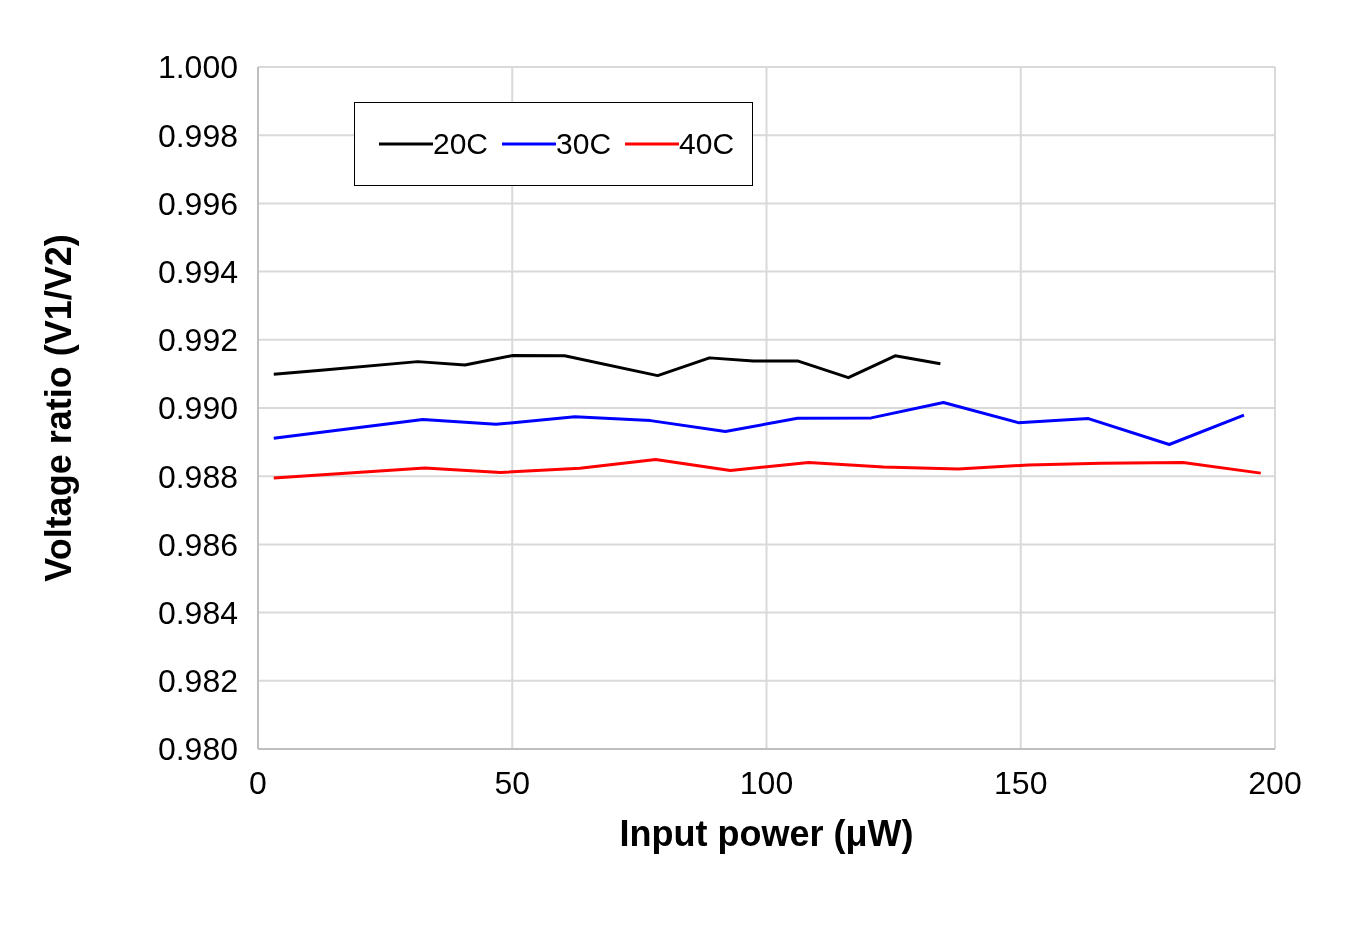 This screenshot has height=936, width=1348. What do you see at coordinates (197, 544) in the screenshot?
I see `y-tick-label: 0.986` at bounding box center [197, 544].